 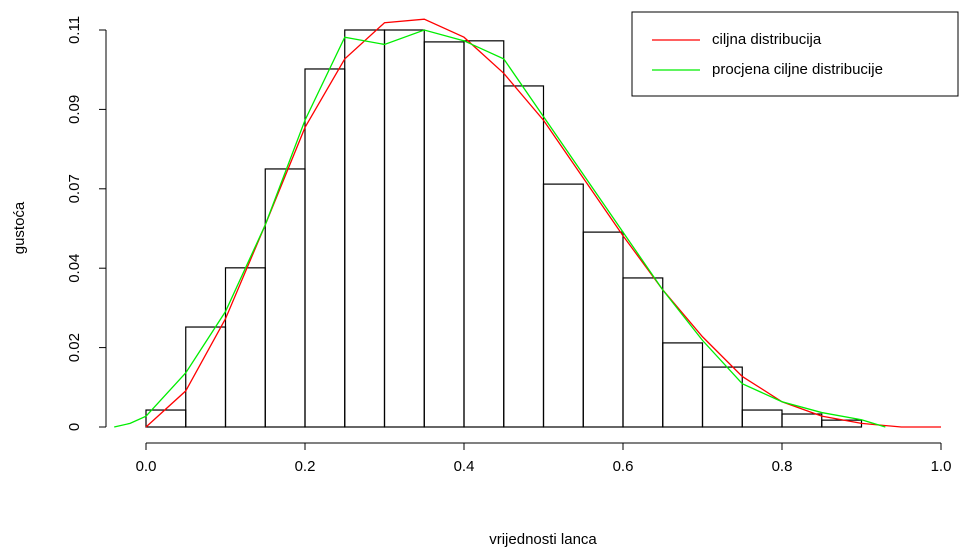 I want to click on y-tick-label: 0.09, so click(x=74, y=109).